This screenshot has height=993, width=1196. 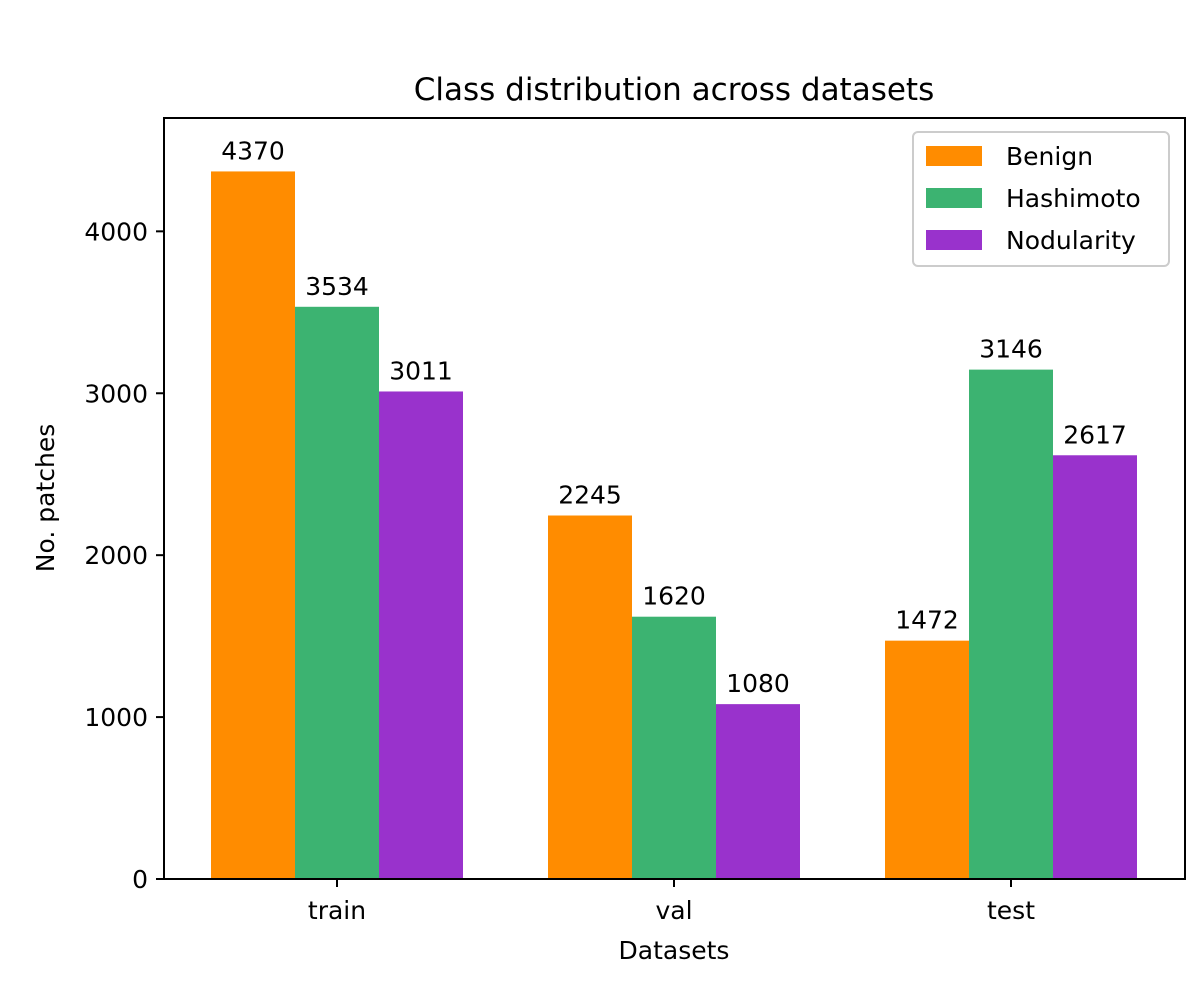 What do you see at coordinates (116, 393) in the screenshot?
I see `y-tick-label: 3000` at bounding box center [116, 393].